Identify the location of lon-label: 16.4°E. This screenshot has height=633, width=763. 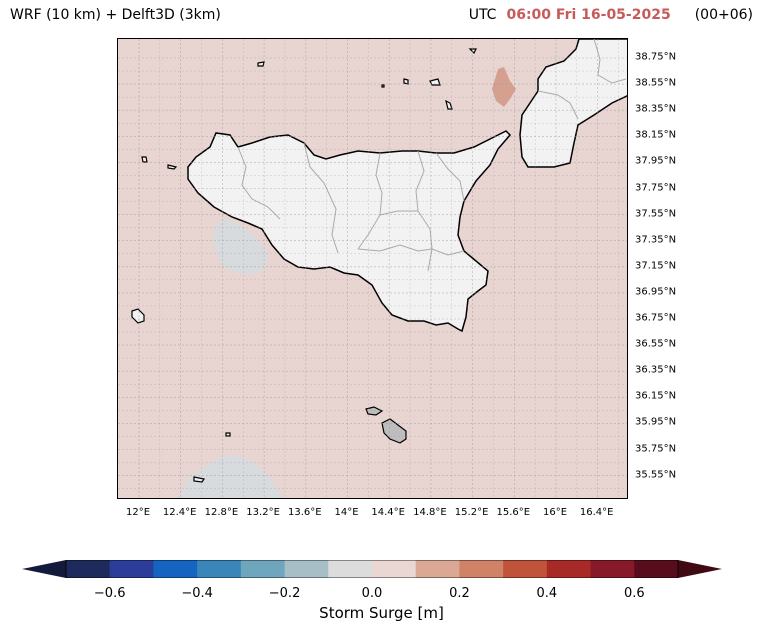
(596, 512).